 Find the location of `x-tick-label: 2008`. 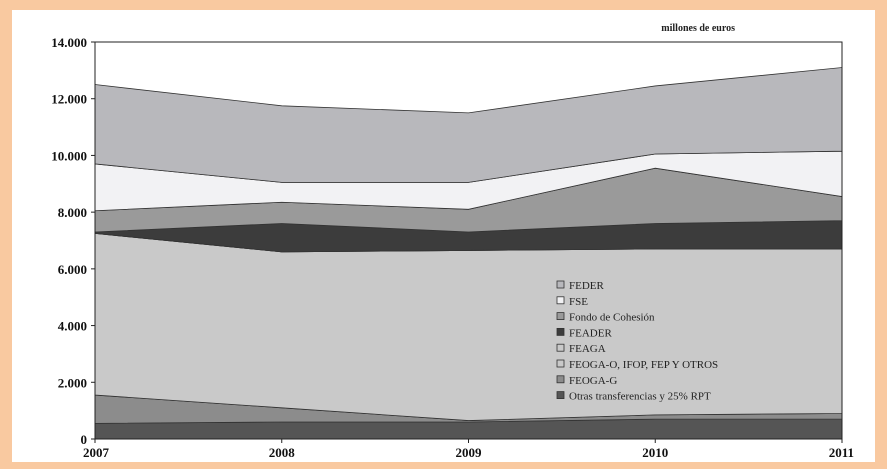

x-tick-label: 2008 is located at coordinates (282, 452).